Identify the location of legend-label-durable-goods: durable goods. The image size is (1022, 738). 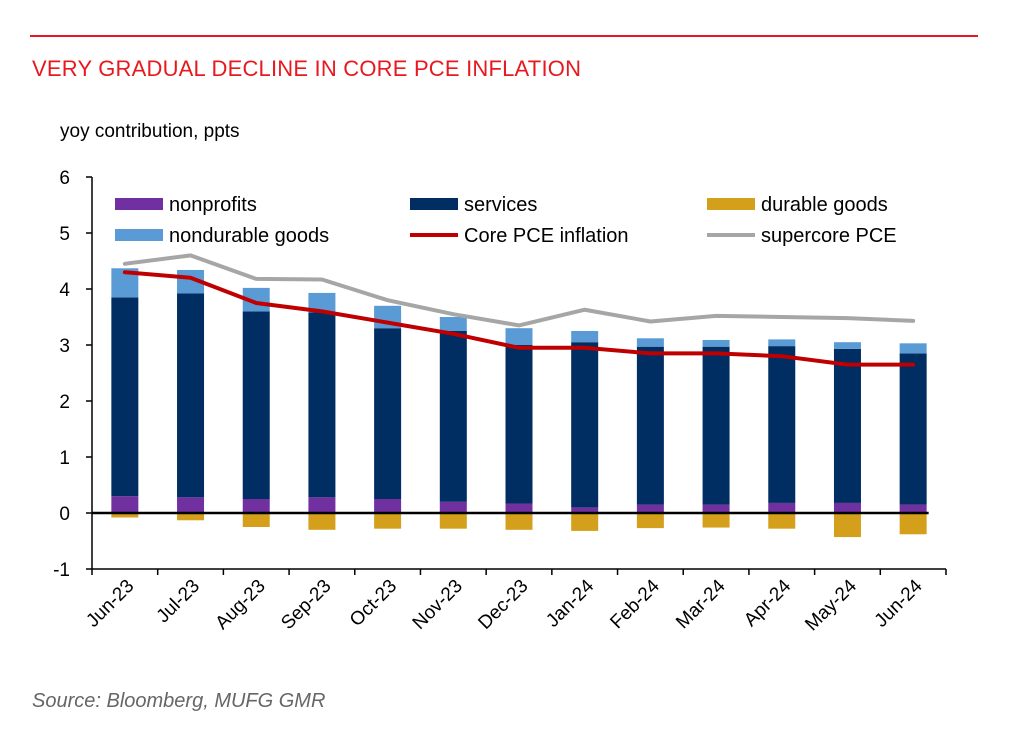
(824, 205).